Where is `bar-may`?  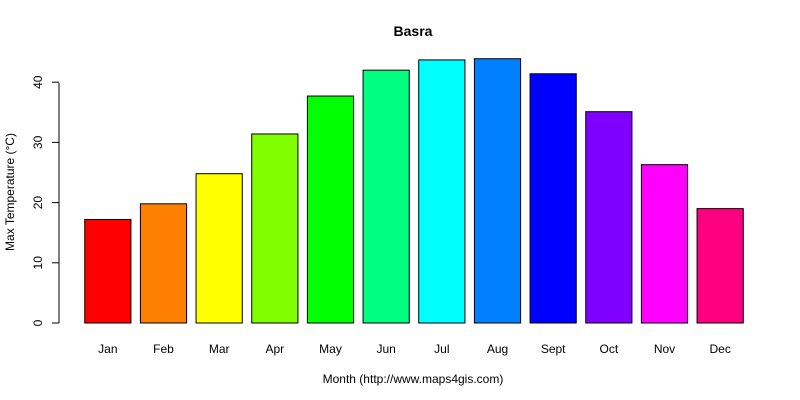 bar-may is located at coordinates (330, 209).